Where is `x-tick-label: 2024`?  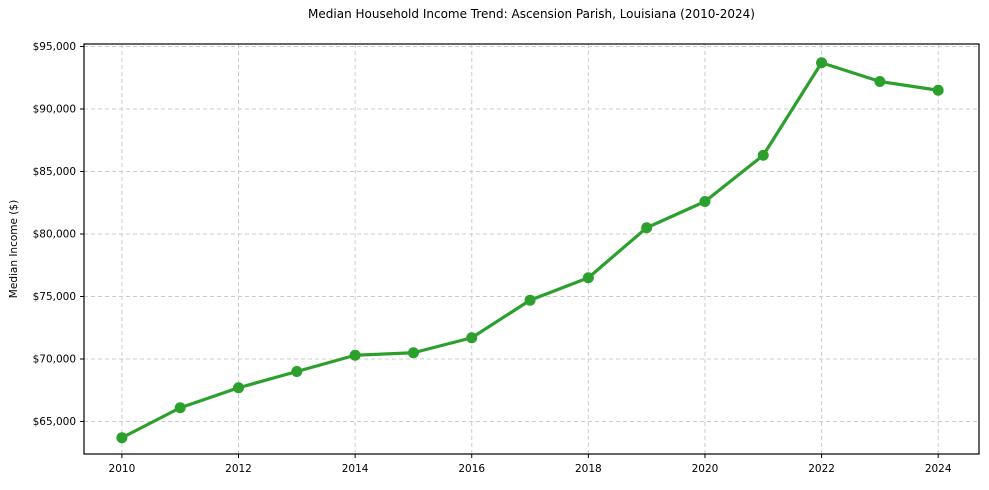 x-tick-label: 2024 is located at coordinates (938, 469).